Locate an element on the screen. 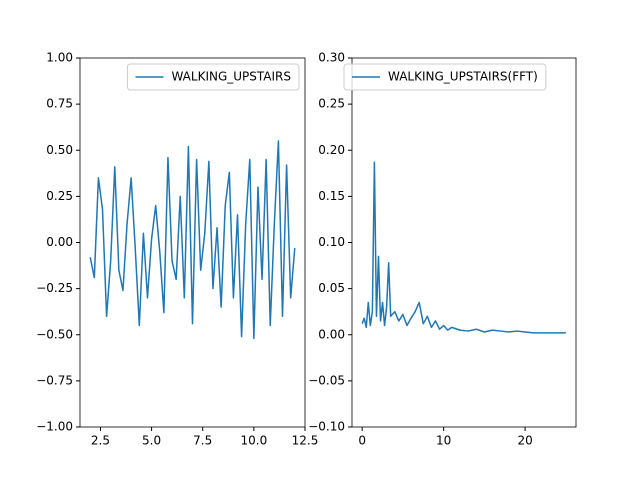 This screenshot has width=640, height=480. x-tick-label: 12.5 is located at coordinates (305, 441).